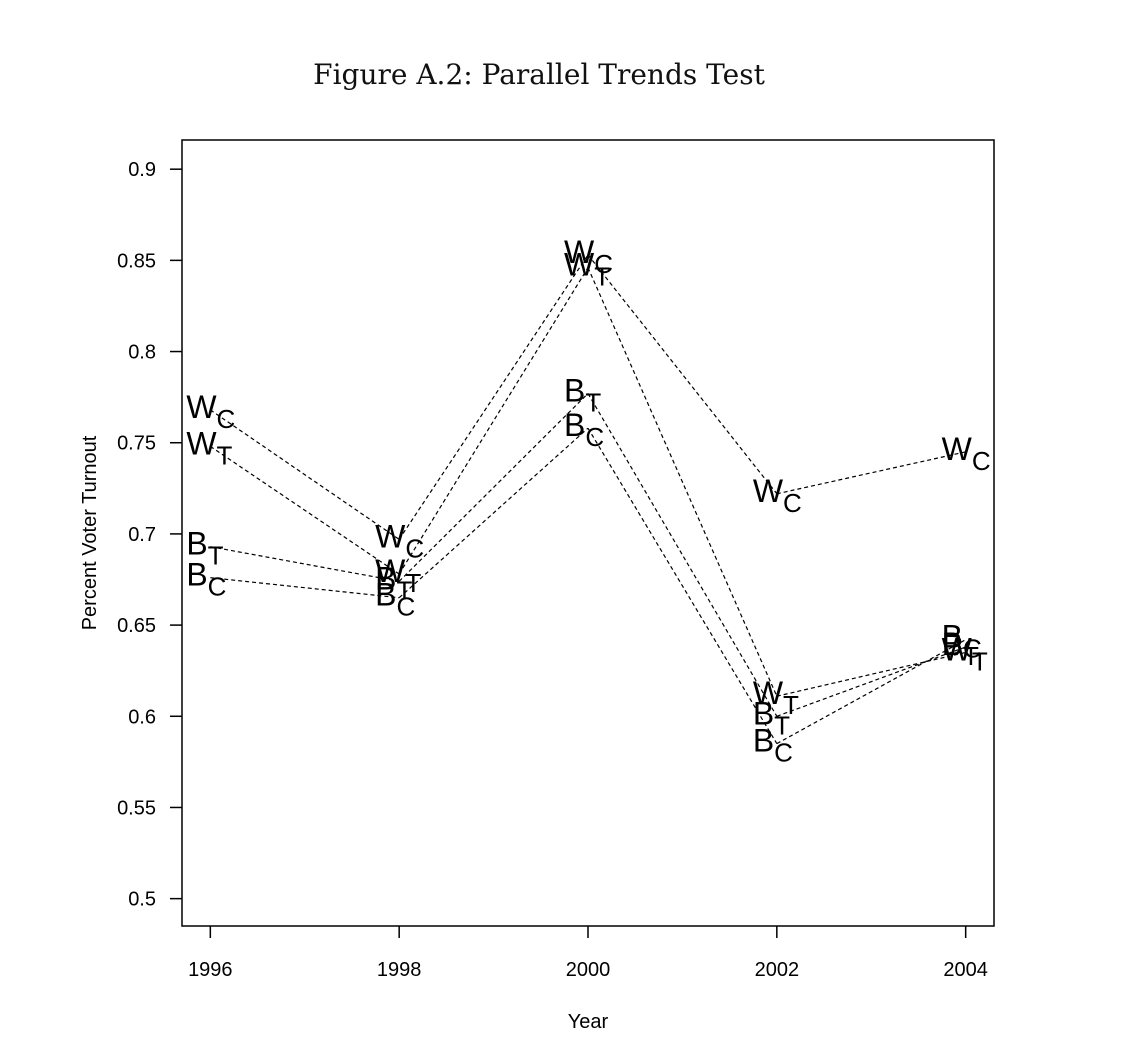 The width and height of the screenshot is (1128, 1050). I want to click on y-tick-label: 0.5, so click(142, 900).